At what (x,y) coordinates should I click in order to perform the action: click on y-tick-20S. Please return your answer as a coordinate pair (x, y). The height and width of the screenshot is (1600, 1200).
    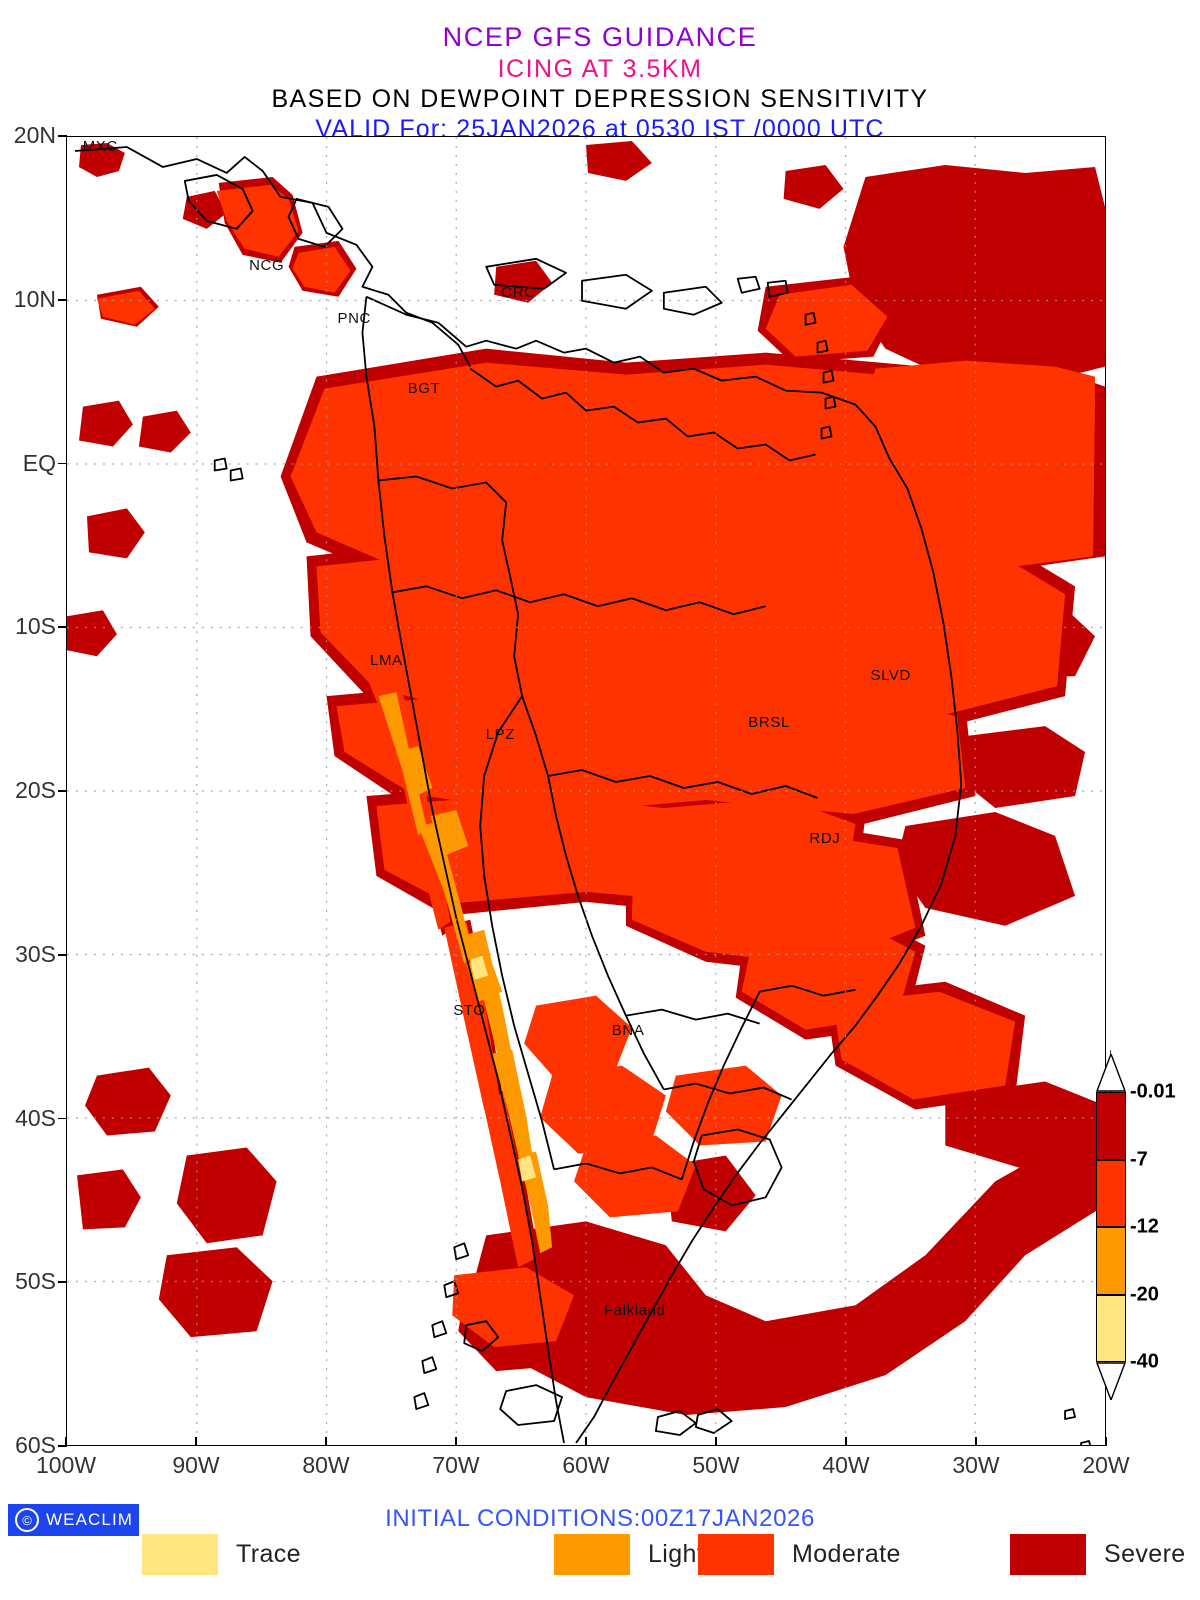
    Looking at the image, I should click on (62, 791).